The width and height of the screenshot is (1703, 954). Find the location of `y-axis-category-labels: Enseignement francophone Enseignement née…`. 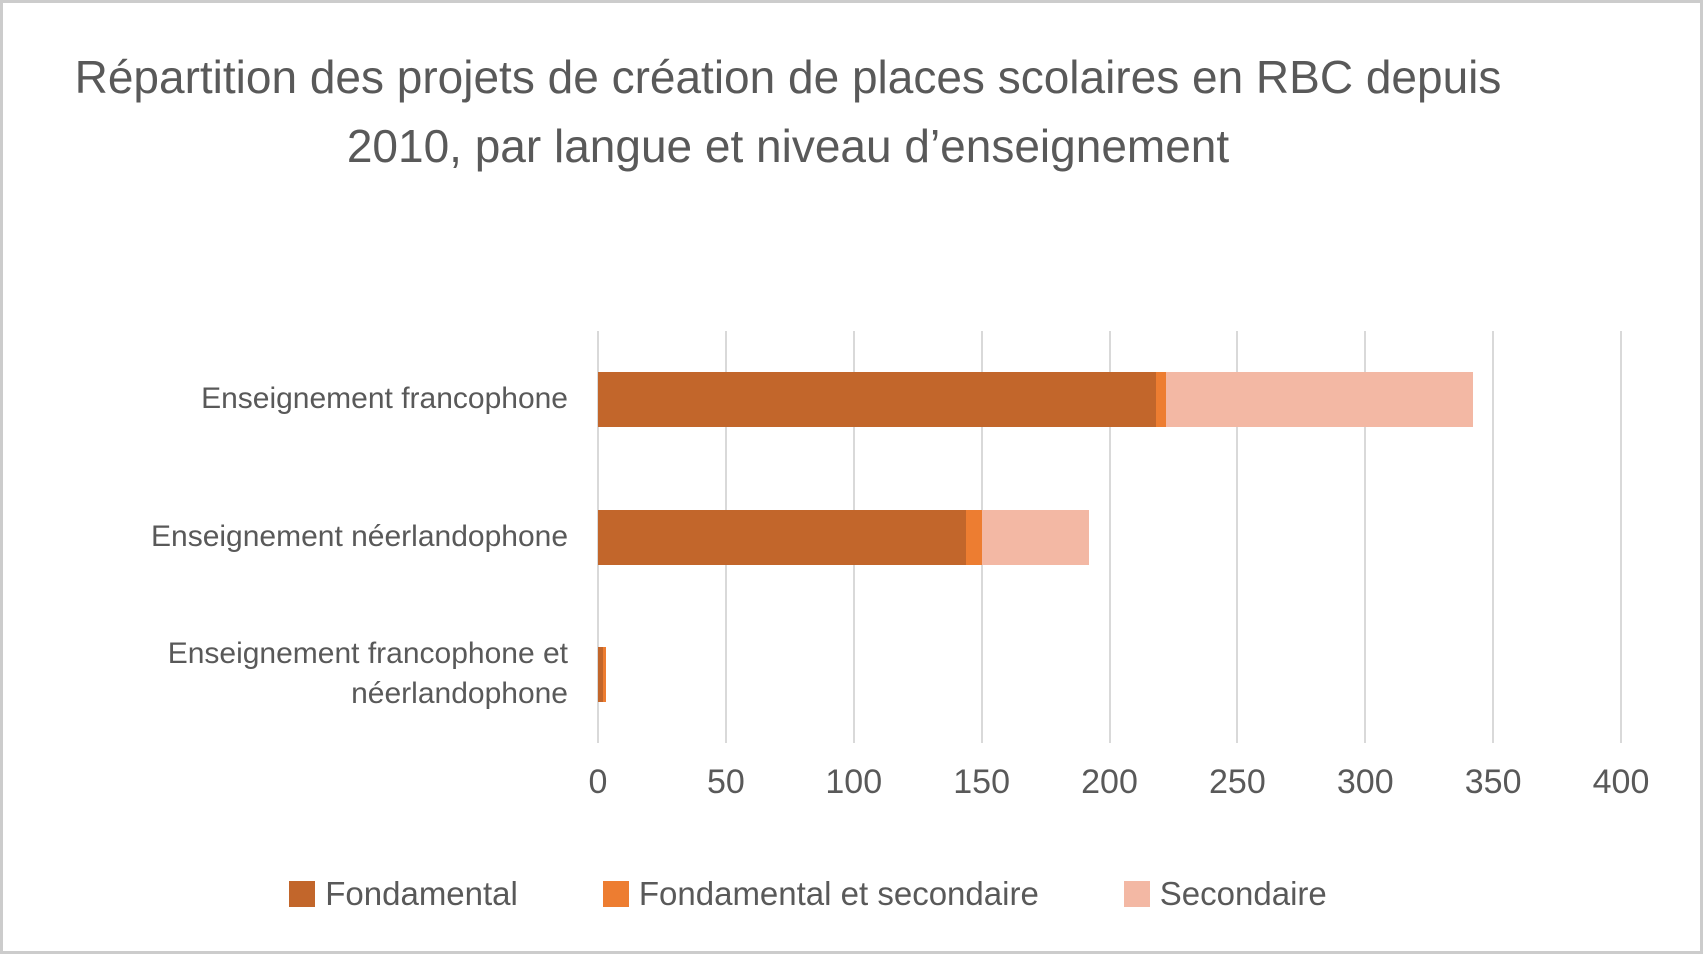

y-axis-category-labels: Enseignement francophone Enseignement née… is located at coordinates (285, 537).